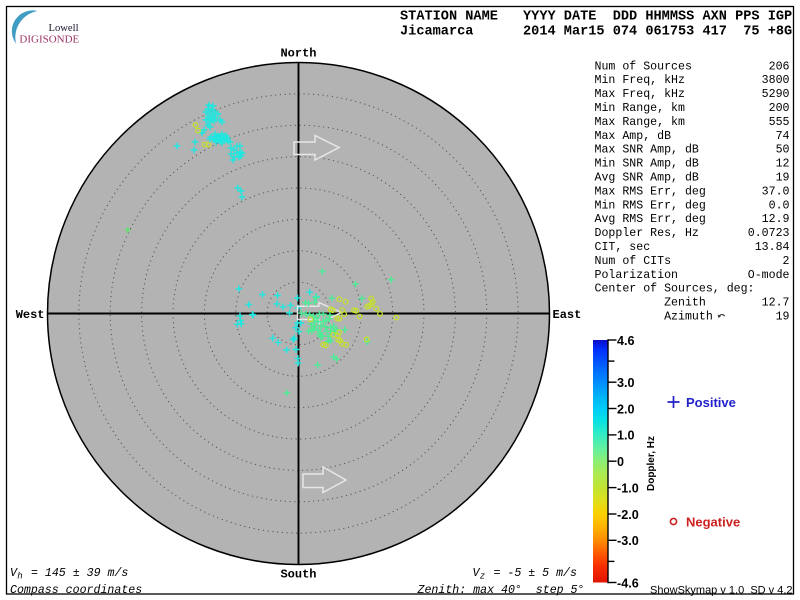 Image resolution: width=800 pixels, height=600 pixels. Describe the element at coordinates (776, 219) in the screenshot. I see `svg-text: 12.9` at that location.